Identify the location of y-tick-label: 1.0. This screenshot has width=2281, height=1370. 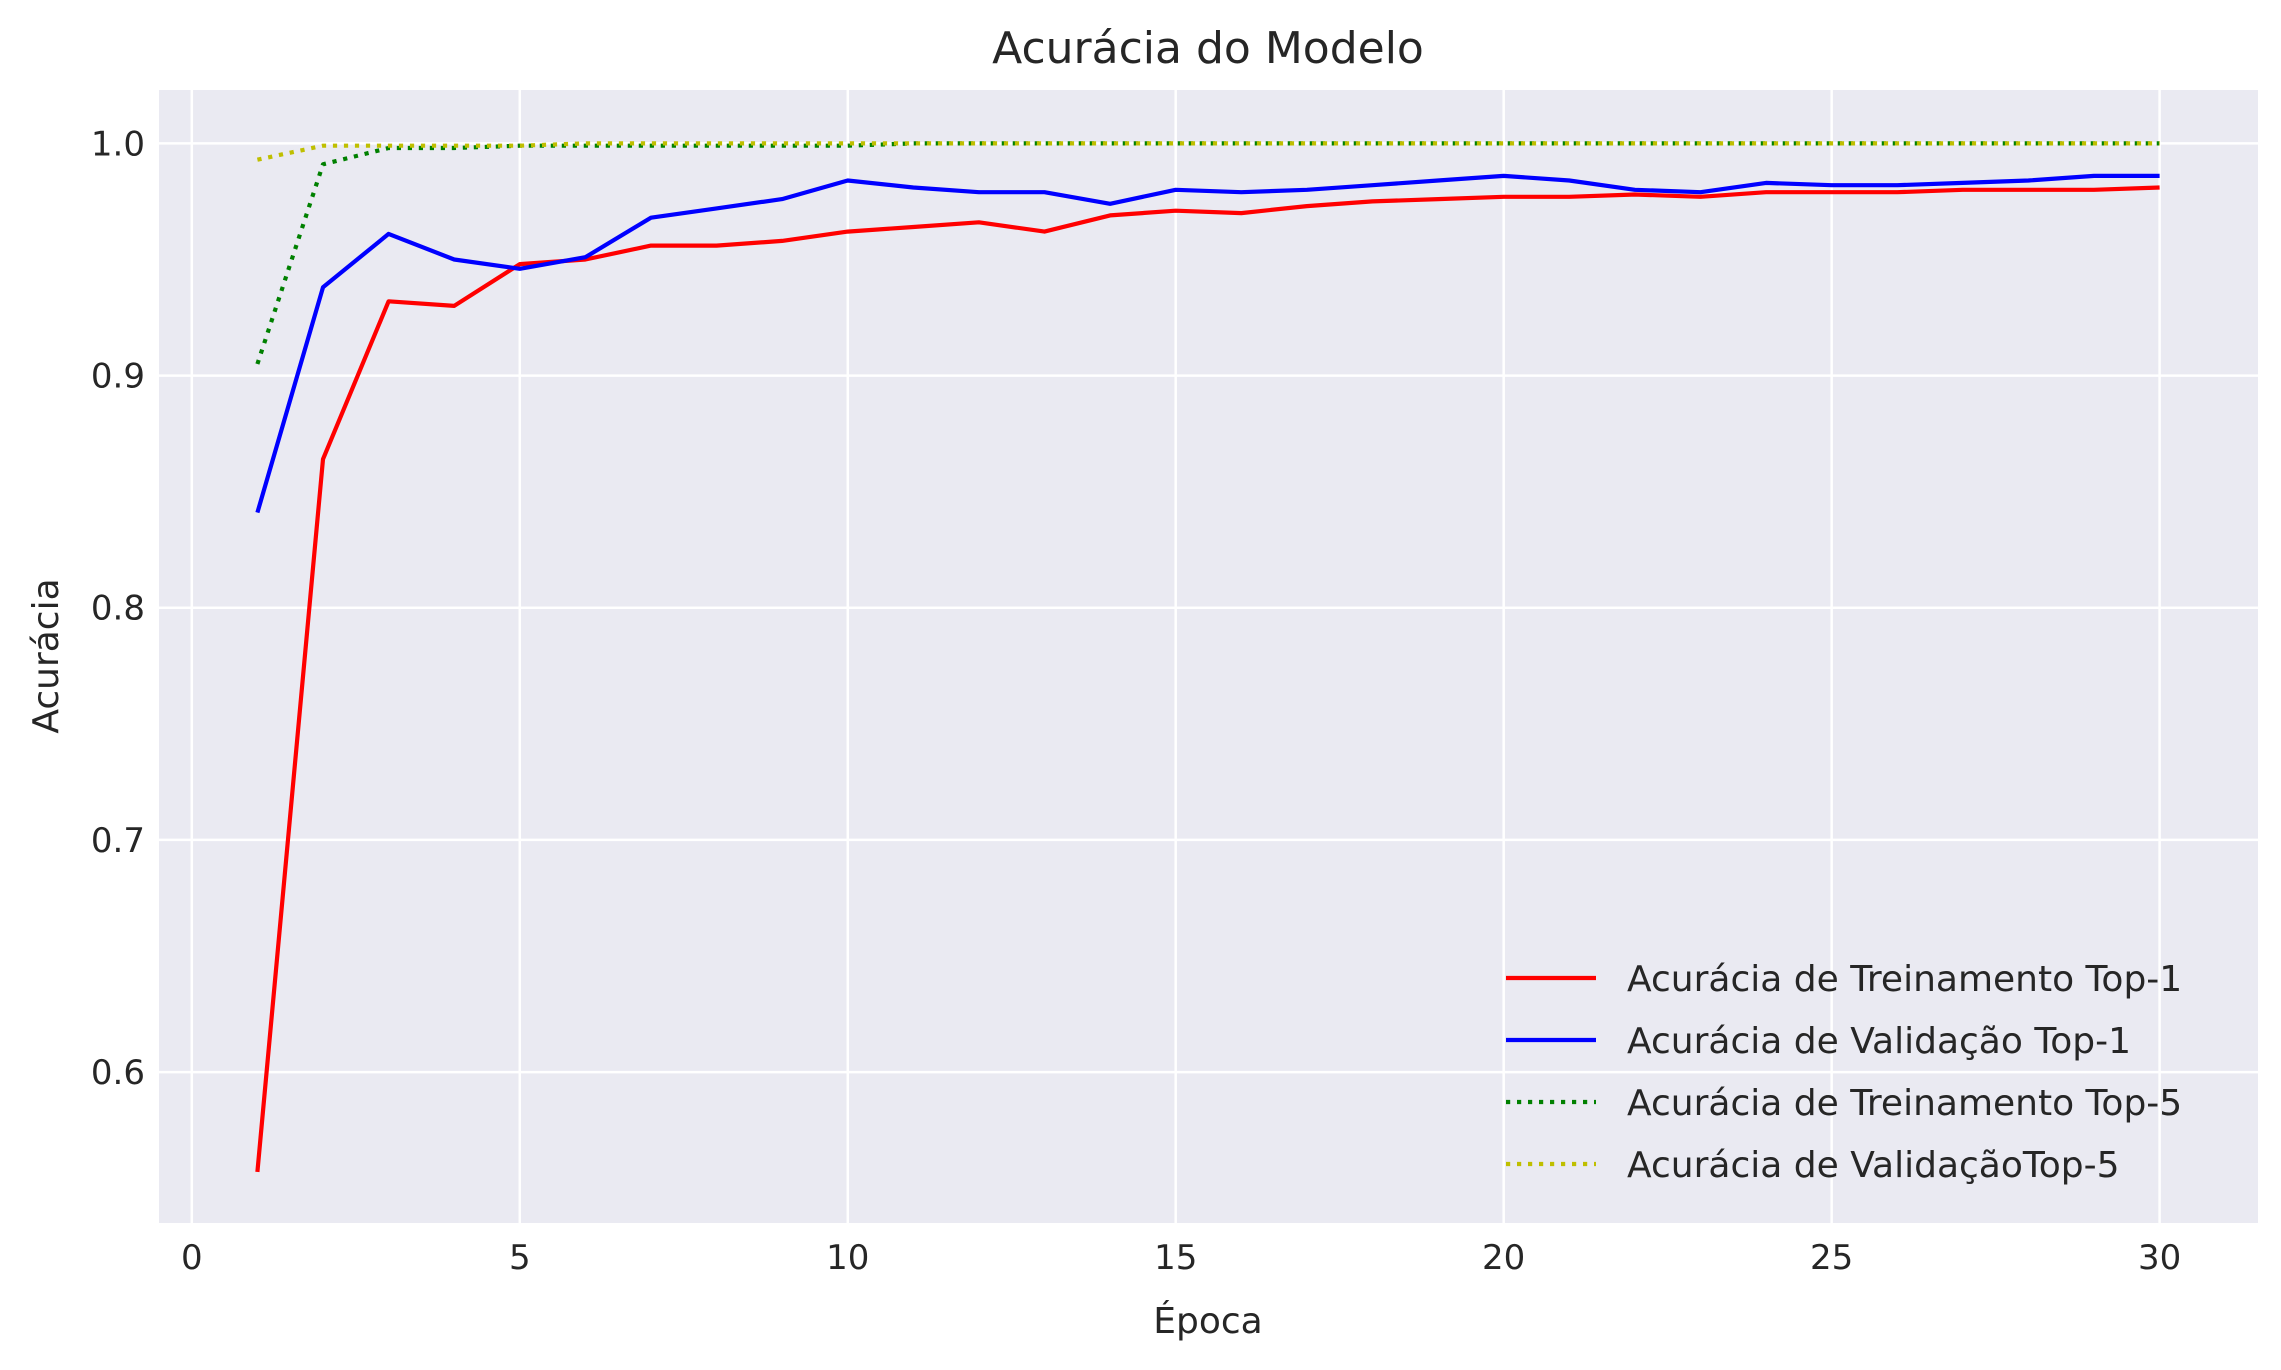
(118, 144).